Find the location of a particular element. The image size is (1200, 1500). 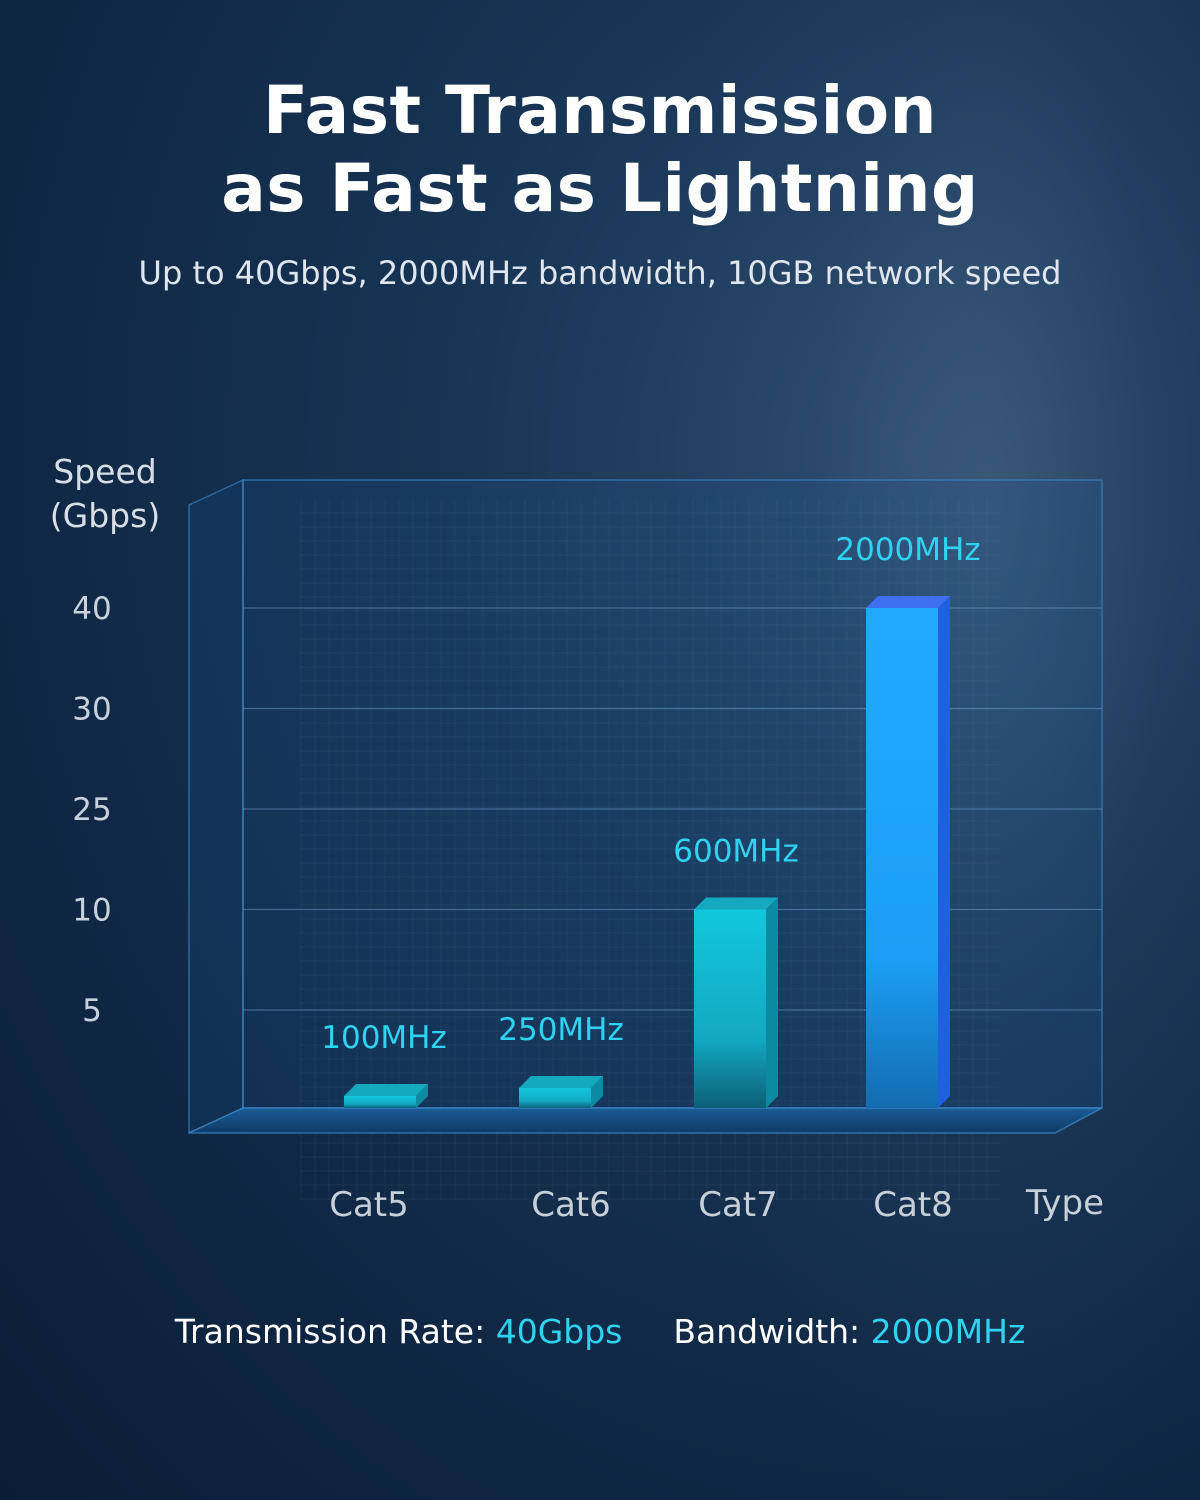

transmission-rate-label: Transmission Rate: is located at coordinates (330, 1331).